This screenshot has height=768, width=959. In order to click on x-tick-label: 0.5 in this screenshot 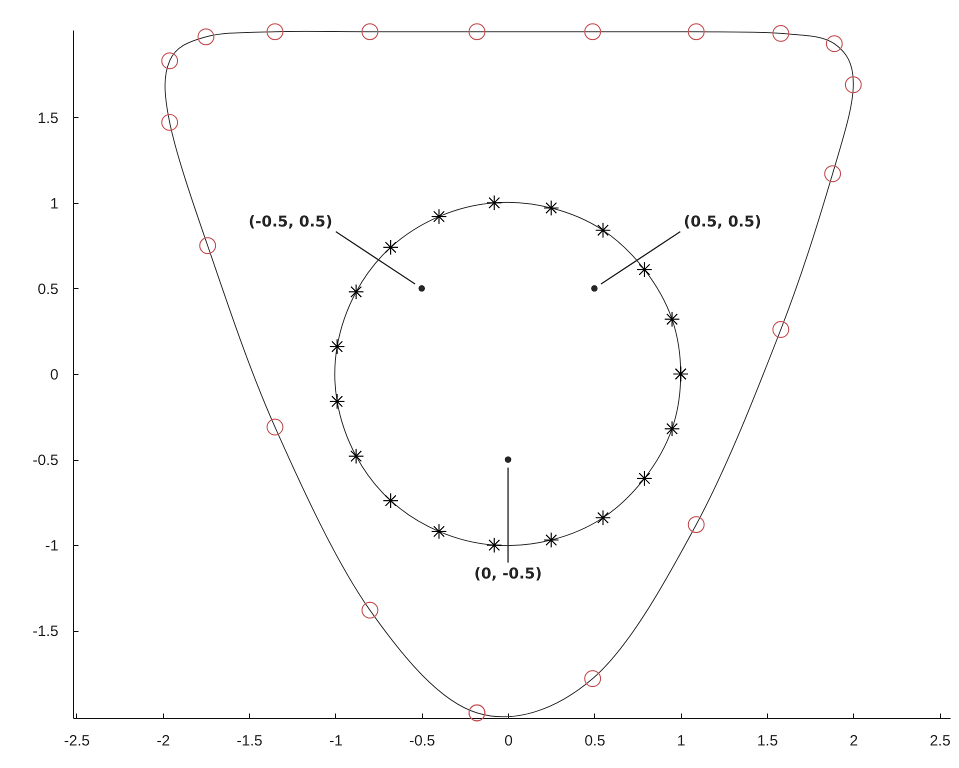, I will do `click(595, 741)`.